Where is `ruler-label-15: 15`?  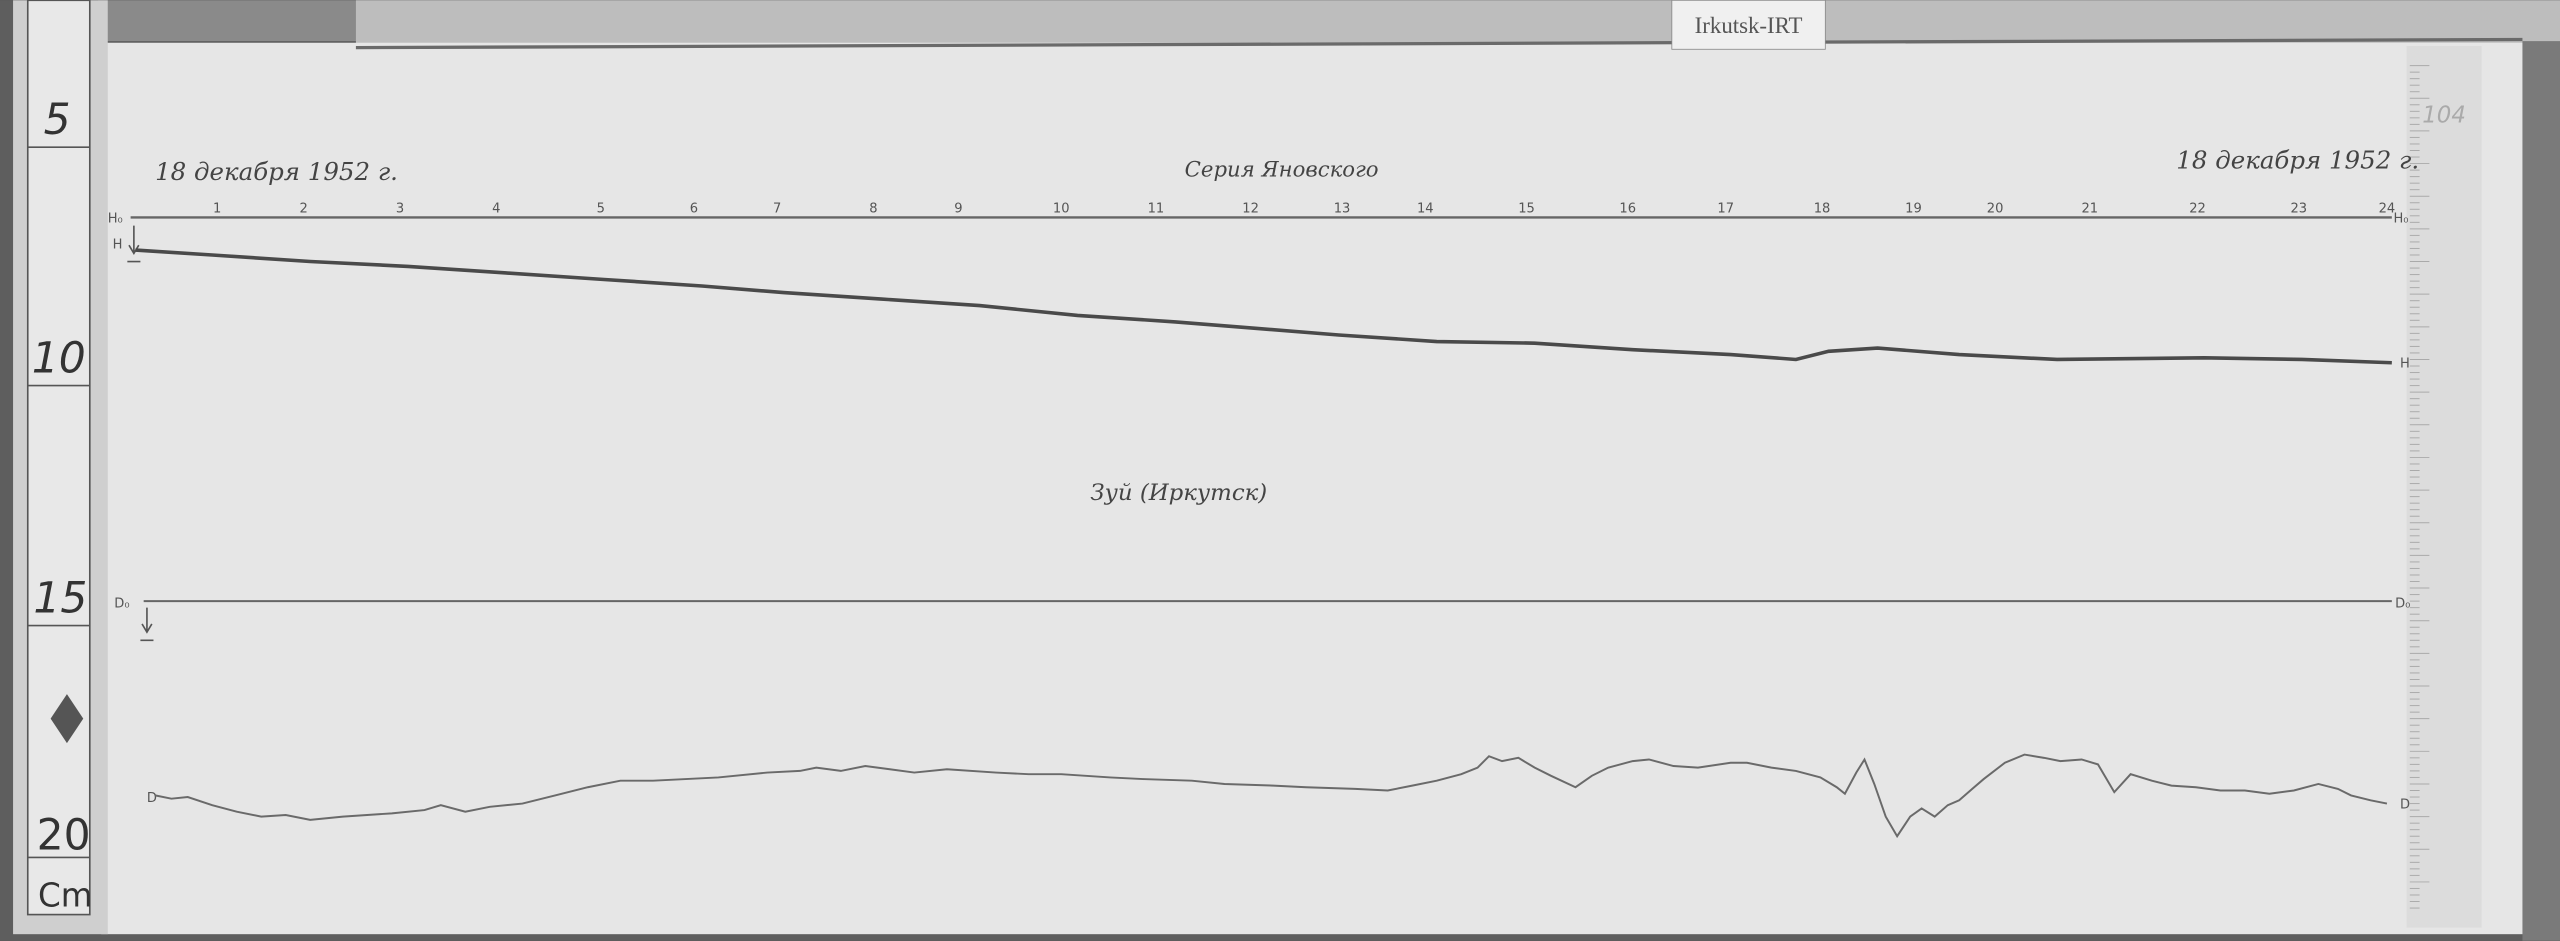 ruler-label-15: 15 is located at coordinates (60, 599).